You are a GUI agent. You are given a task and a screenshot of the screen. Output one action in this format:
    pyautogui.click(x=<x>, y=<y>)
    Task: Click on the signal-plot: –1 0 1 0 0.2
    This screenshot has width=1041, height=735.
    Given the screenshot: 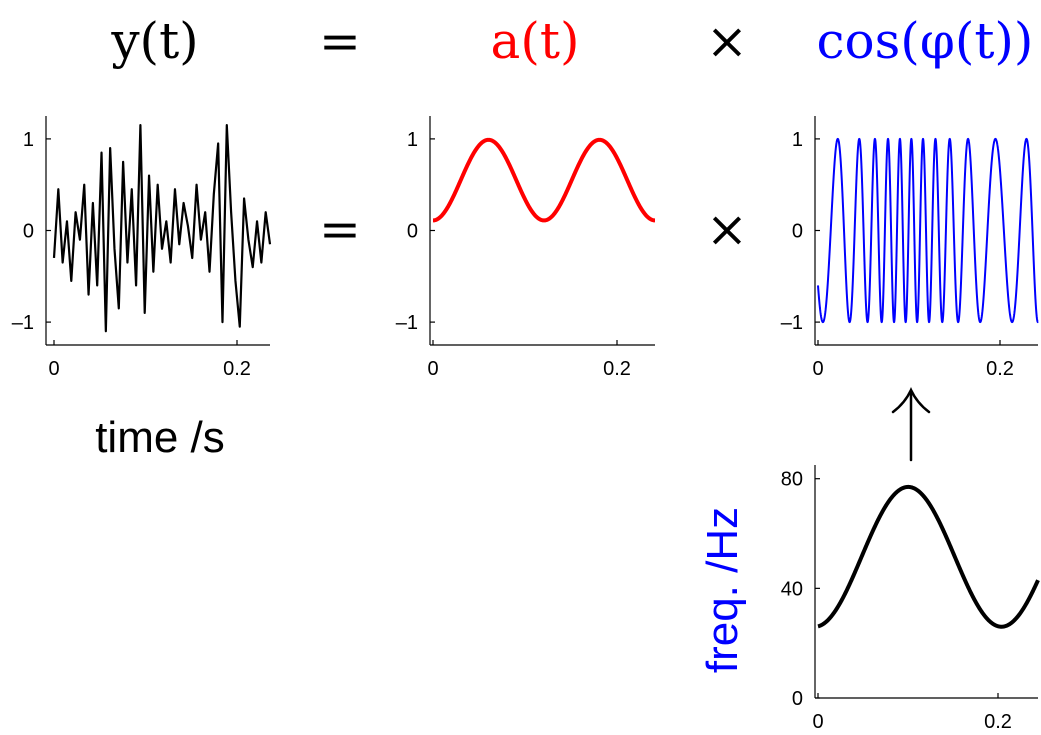 What is the action you would take?
    pyautogui.click(x=142, y=248)
    